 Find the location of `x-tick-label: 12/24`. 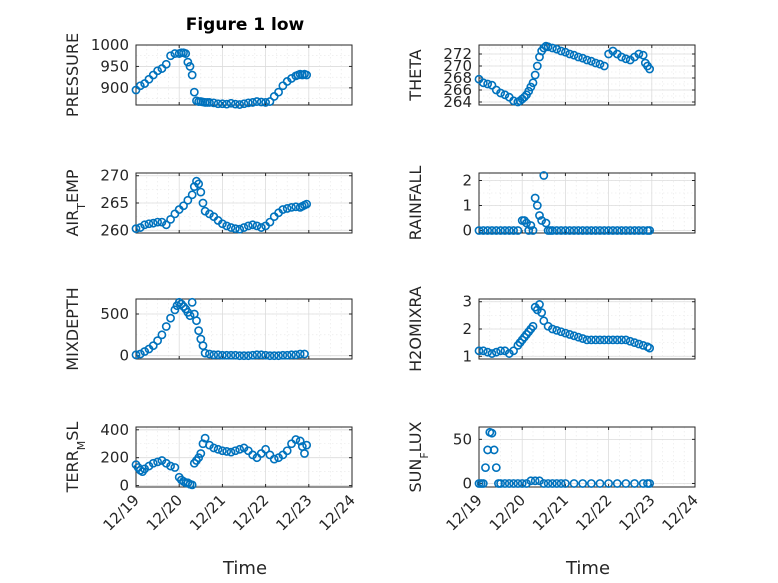

x-tick-label: 12/24 is located at coordinates (337, 512).